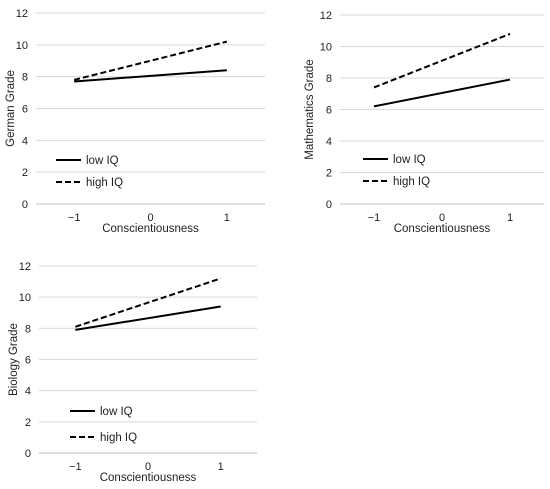  I want to click on y-axis-label: Mathematics Grade, so click(310, 109).